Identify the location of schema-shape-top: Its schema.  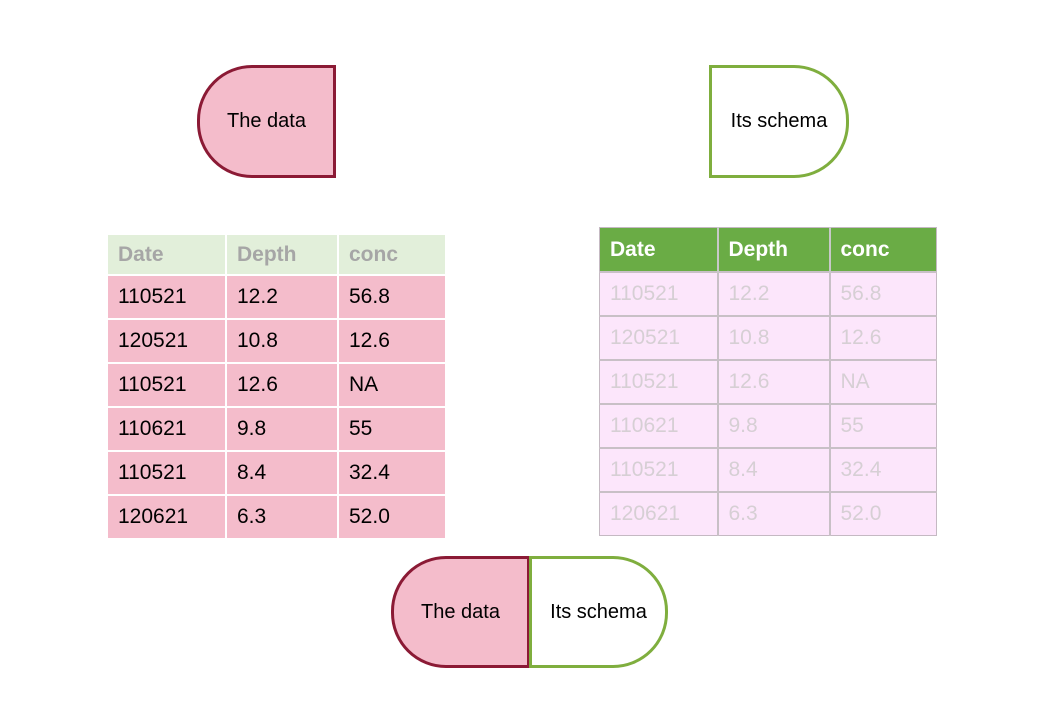
(779, 121).